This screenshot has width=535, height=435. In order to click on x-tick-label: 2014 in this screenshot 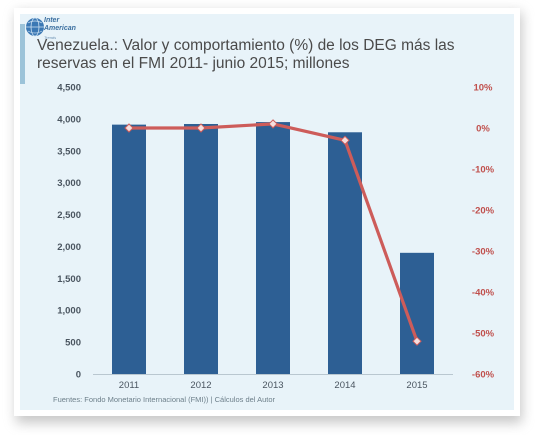, I will do `click(344, 385)`.